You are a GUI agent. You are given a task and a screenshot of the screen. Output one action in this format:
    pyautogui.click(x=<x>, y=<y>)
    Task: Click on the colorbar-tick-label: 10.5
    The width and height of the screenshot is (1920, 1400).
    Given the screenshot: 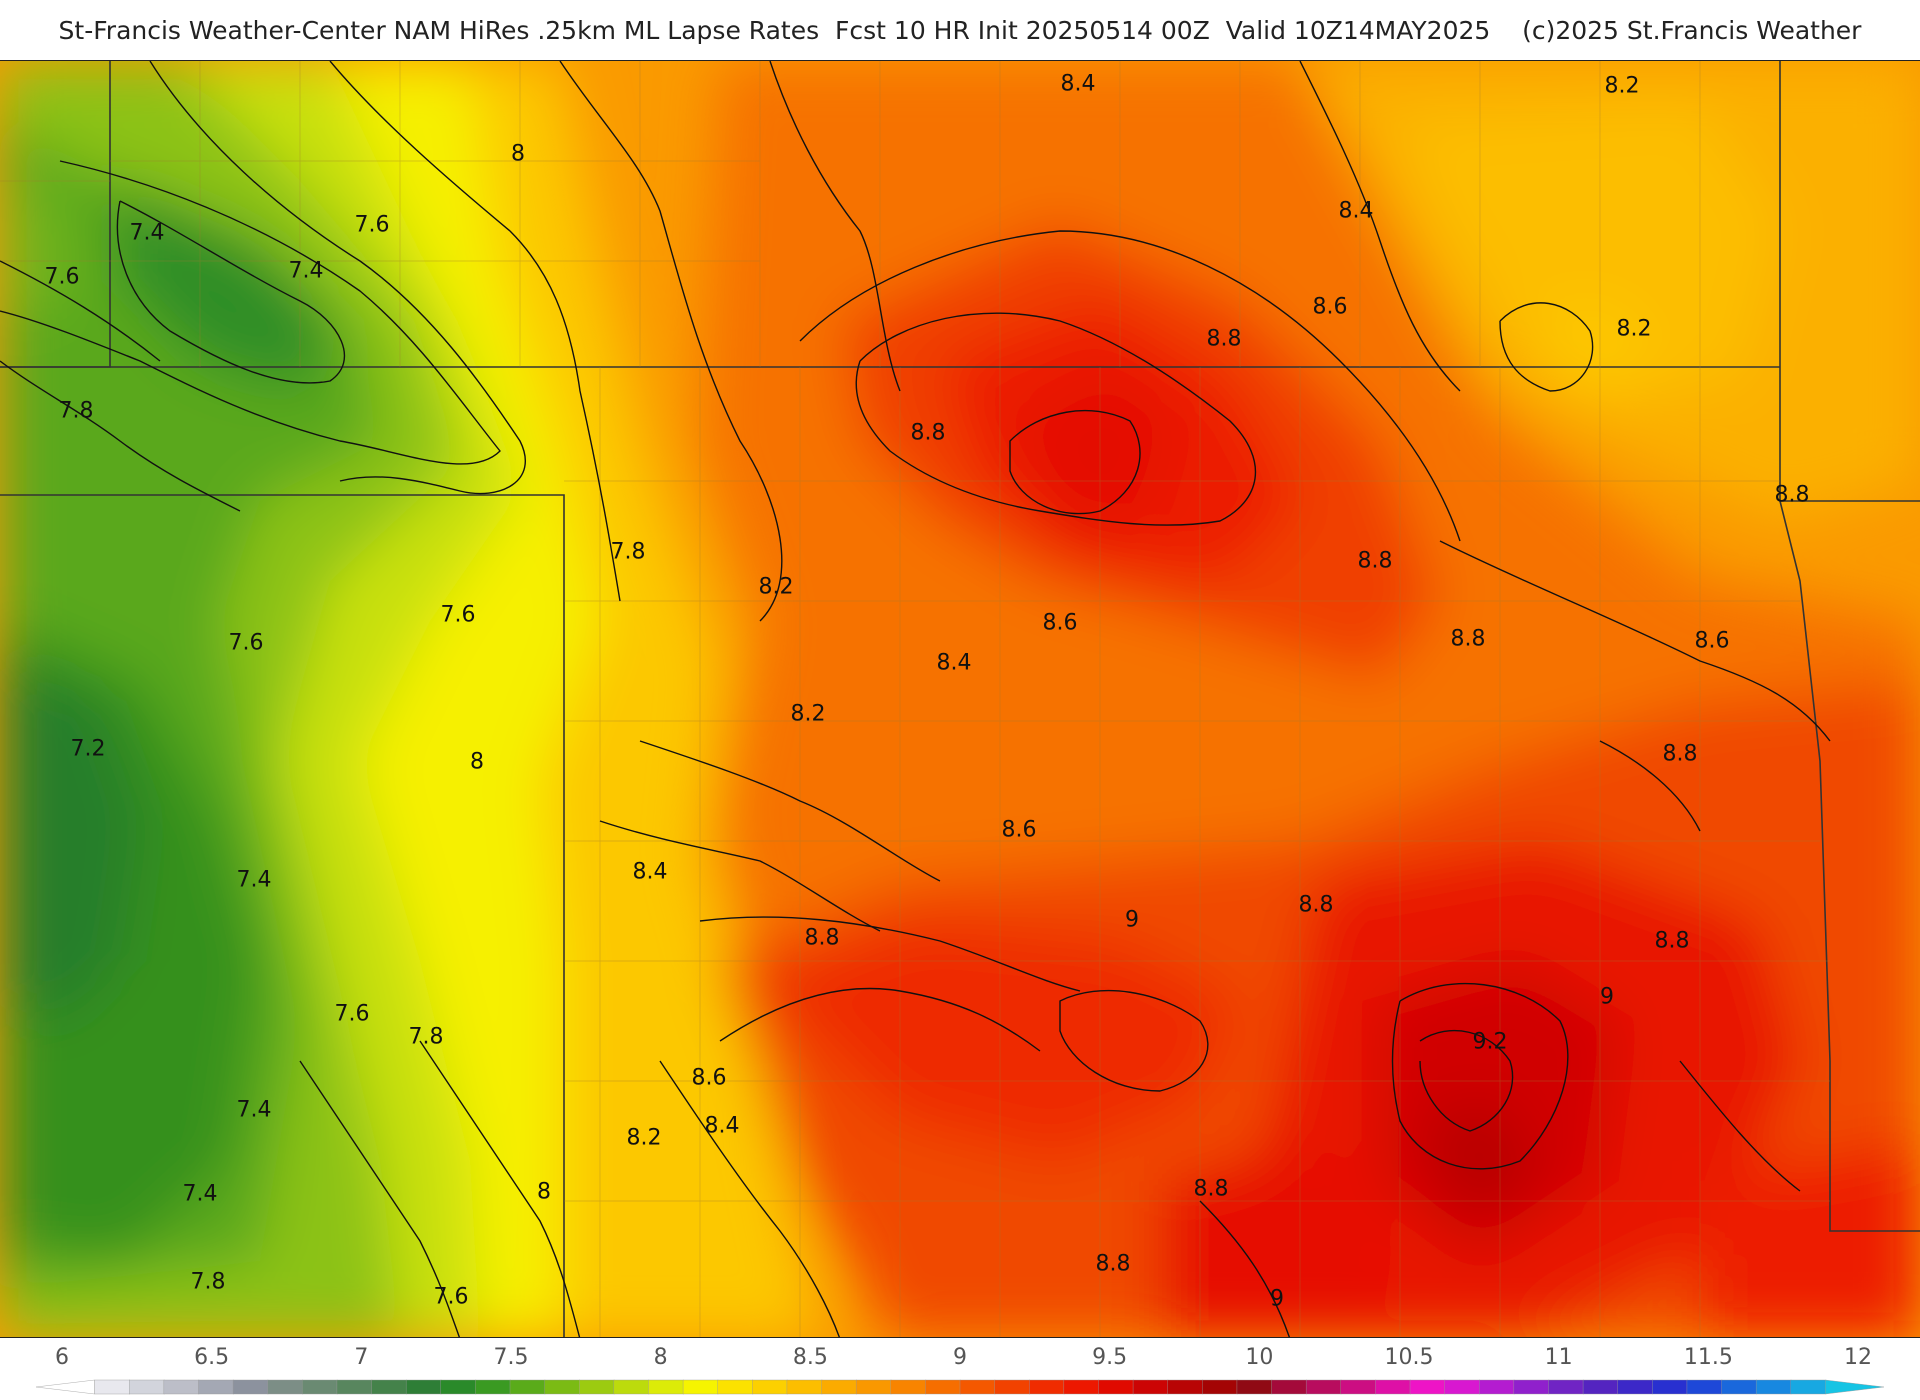 What is the action you would take?
    pyautogui.click(x=1409, y=1357)
    